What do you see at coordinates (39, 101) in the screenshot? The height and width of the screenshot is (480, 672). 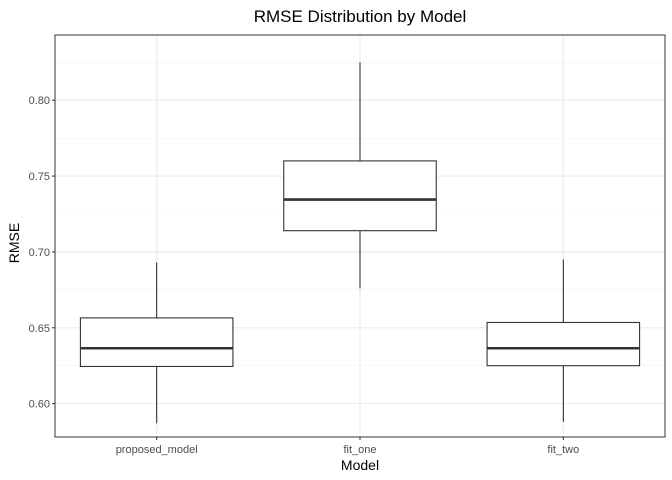 I see `y-tick-label: 0.80` at bounding box center [39, 101].